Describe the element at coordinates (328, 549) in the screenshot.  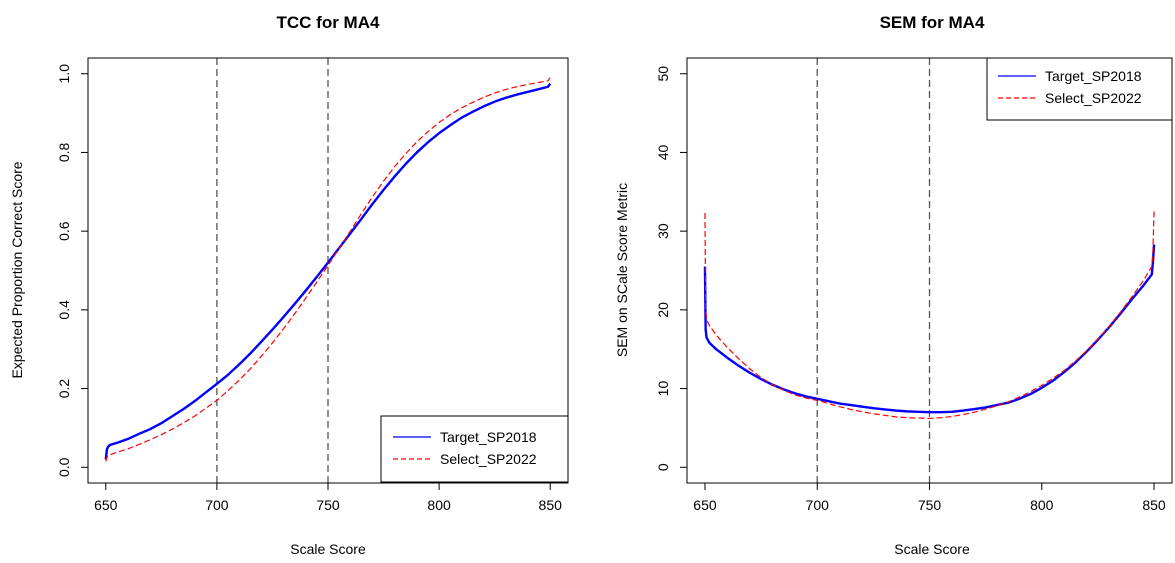
I see `tcc-x-axis-label: Scale Score` at that location.